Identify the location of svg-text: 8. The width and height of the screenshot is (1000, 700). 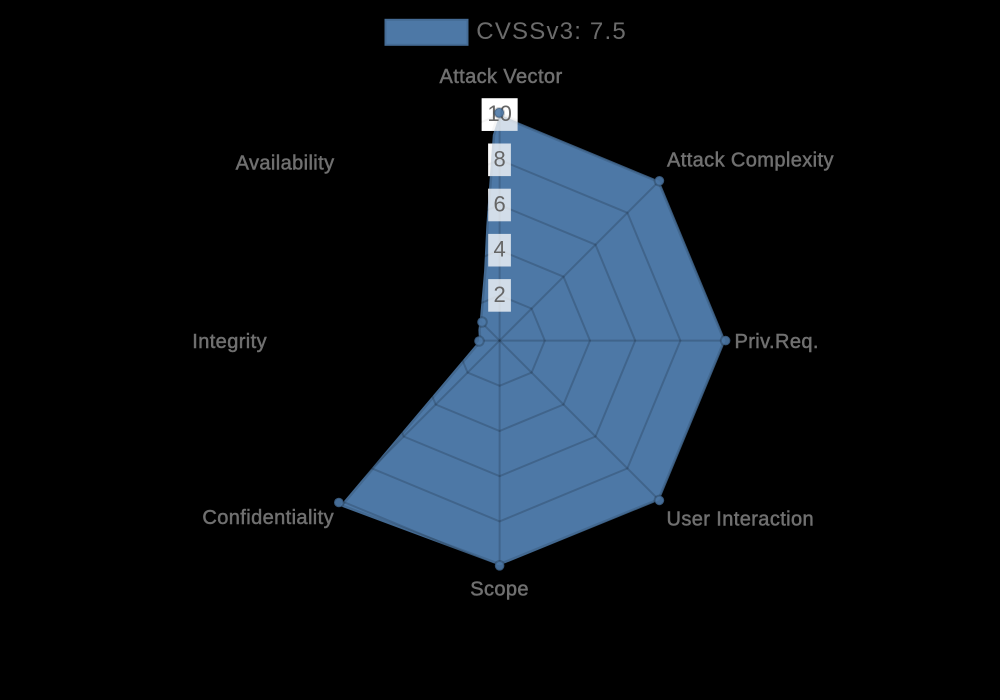
(499, 158).